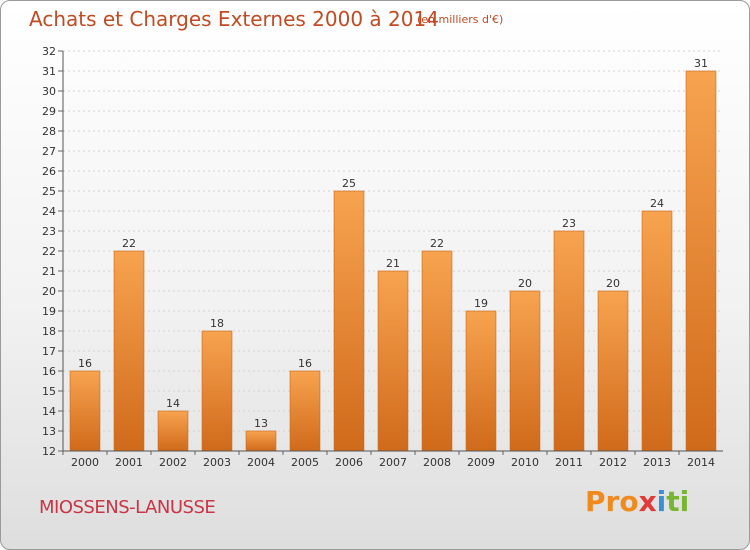 The image size is (750, 550). I want to click on bar-2004, so click(261, 441).